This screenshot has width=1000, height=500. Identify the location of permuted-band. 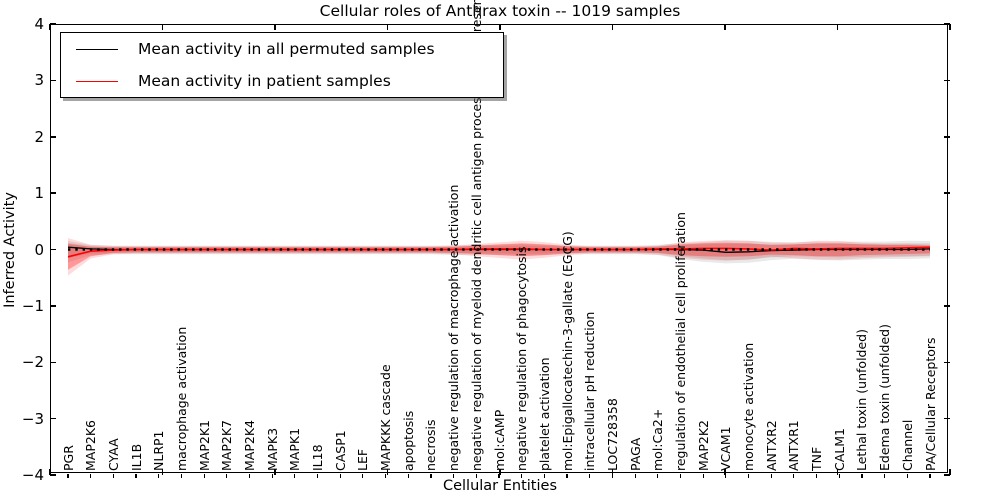
(499, 251).